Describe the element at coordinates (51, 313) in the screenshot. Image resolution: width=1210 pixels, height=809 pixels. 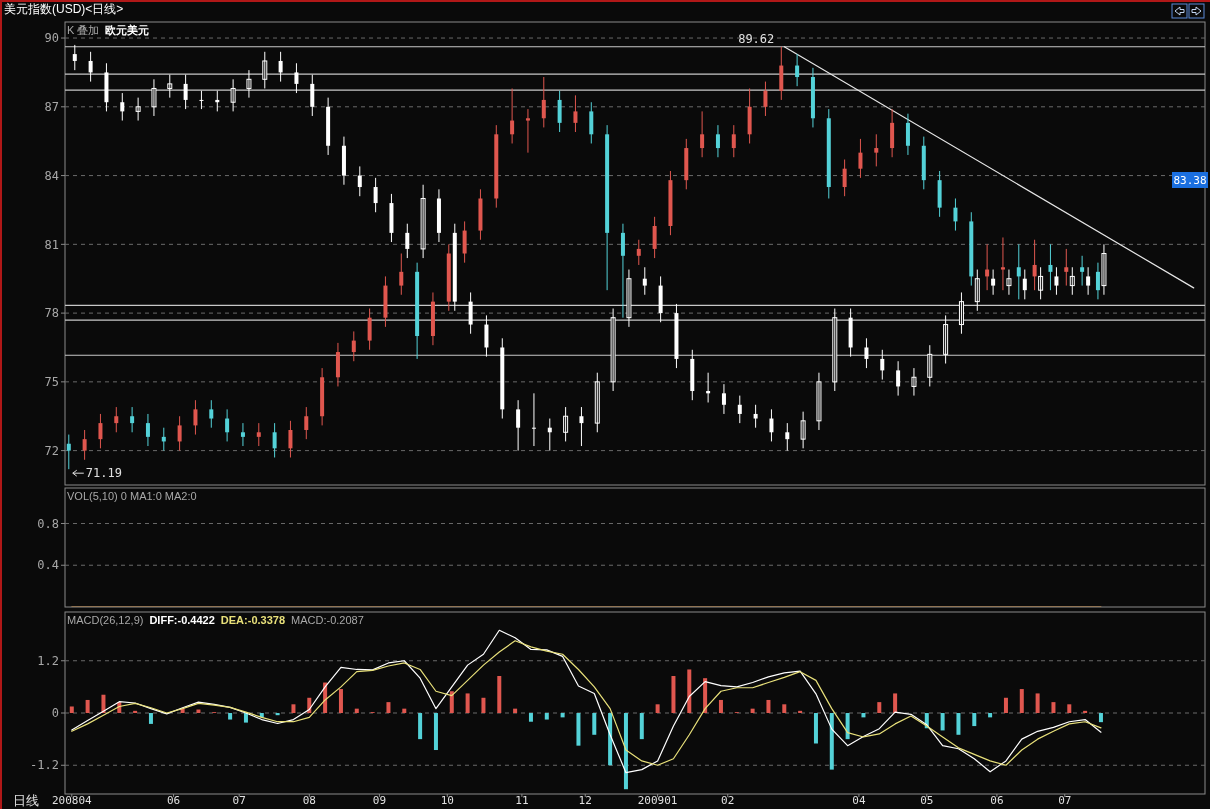
I see `y-tick-label: 78` at that location.